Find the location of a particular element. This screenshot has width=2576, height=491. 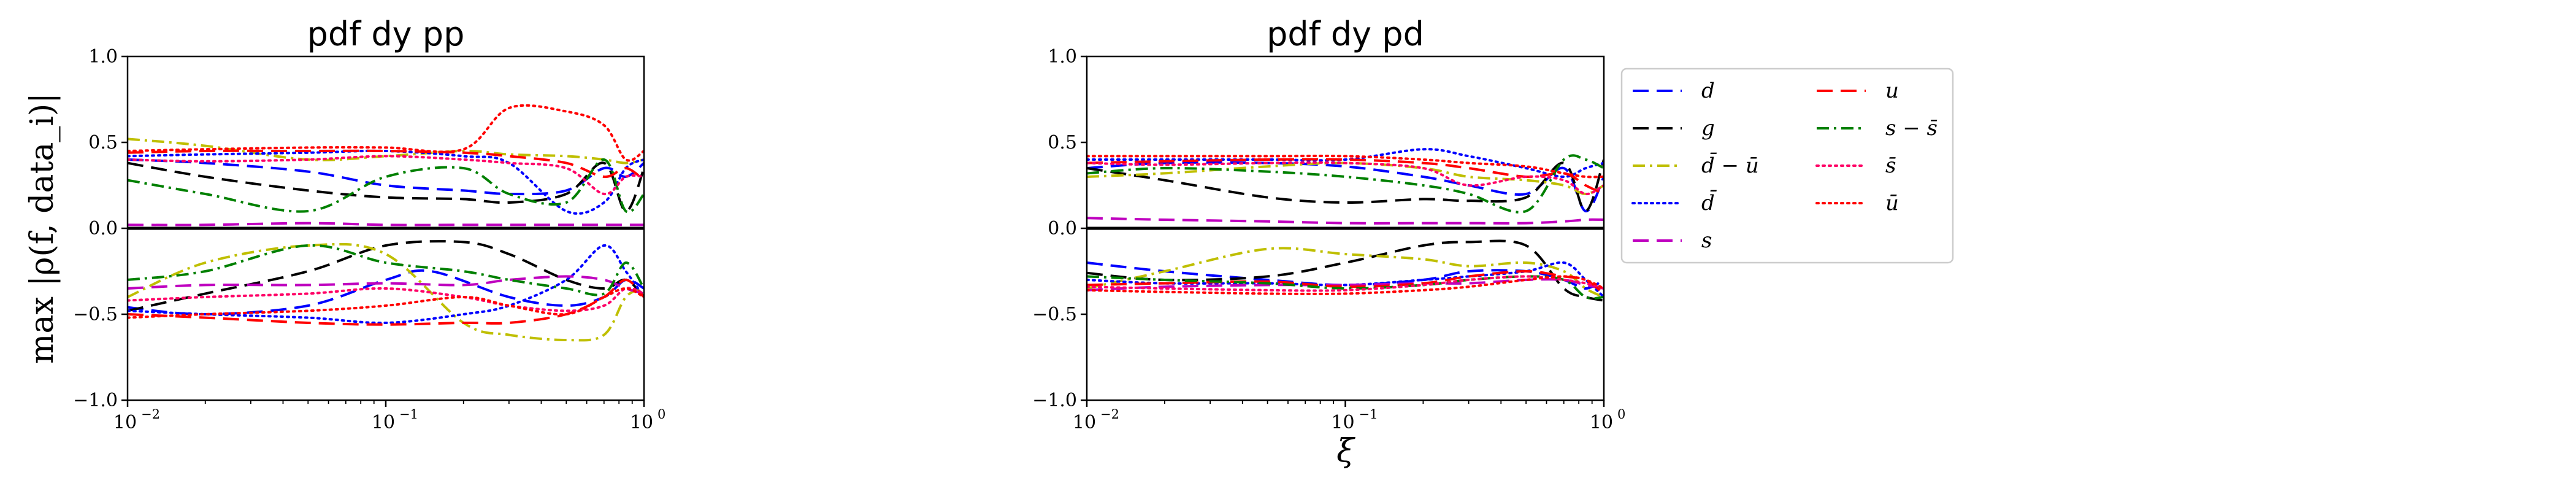

chart-title: pdf dy pp is located at coordinates (386, 34).